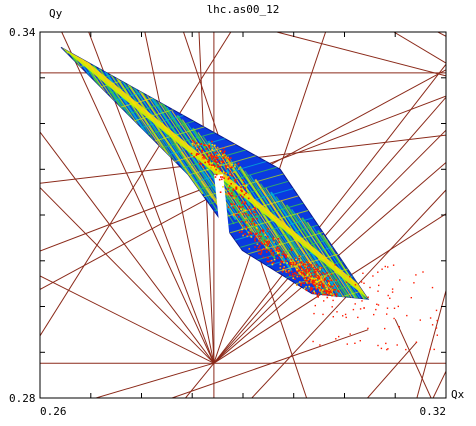  What do you see at coordinates (53, 411) in the screenshot?
I see `x-tick-label: 0.26` at bounding box center [53, 411].